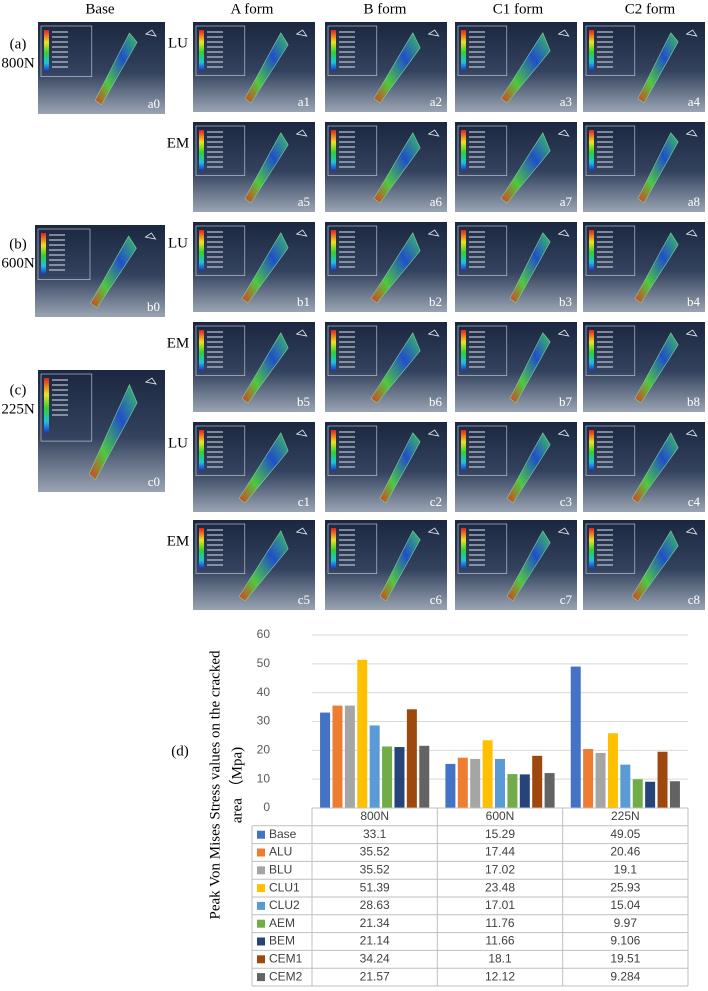 This screenshot has width=708, height=991. What do you see at coordinates (500, 816) in the screenshot?
I see `x-tick-label: 600N` at bounding box center [500, 816].